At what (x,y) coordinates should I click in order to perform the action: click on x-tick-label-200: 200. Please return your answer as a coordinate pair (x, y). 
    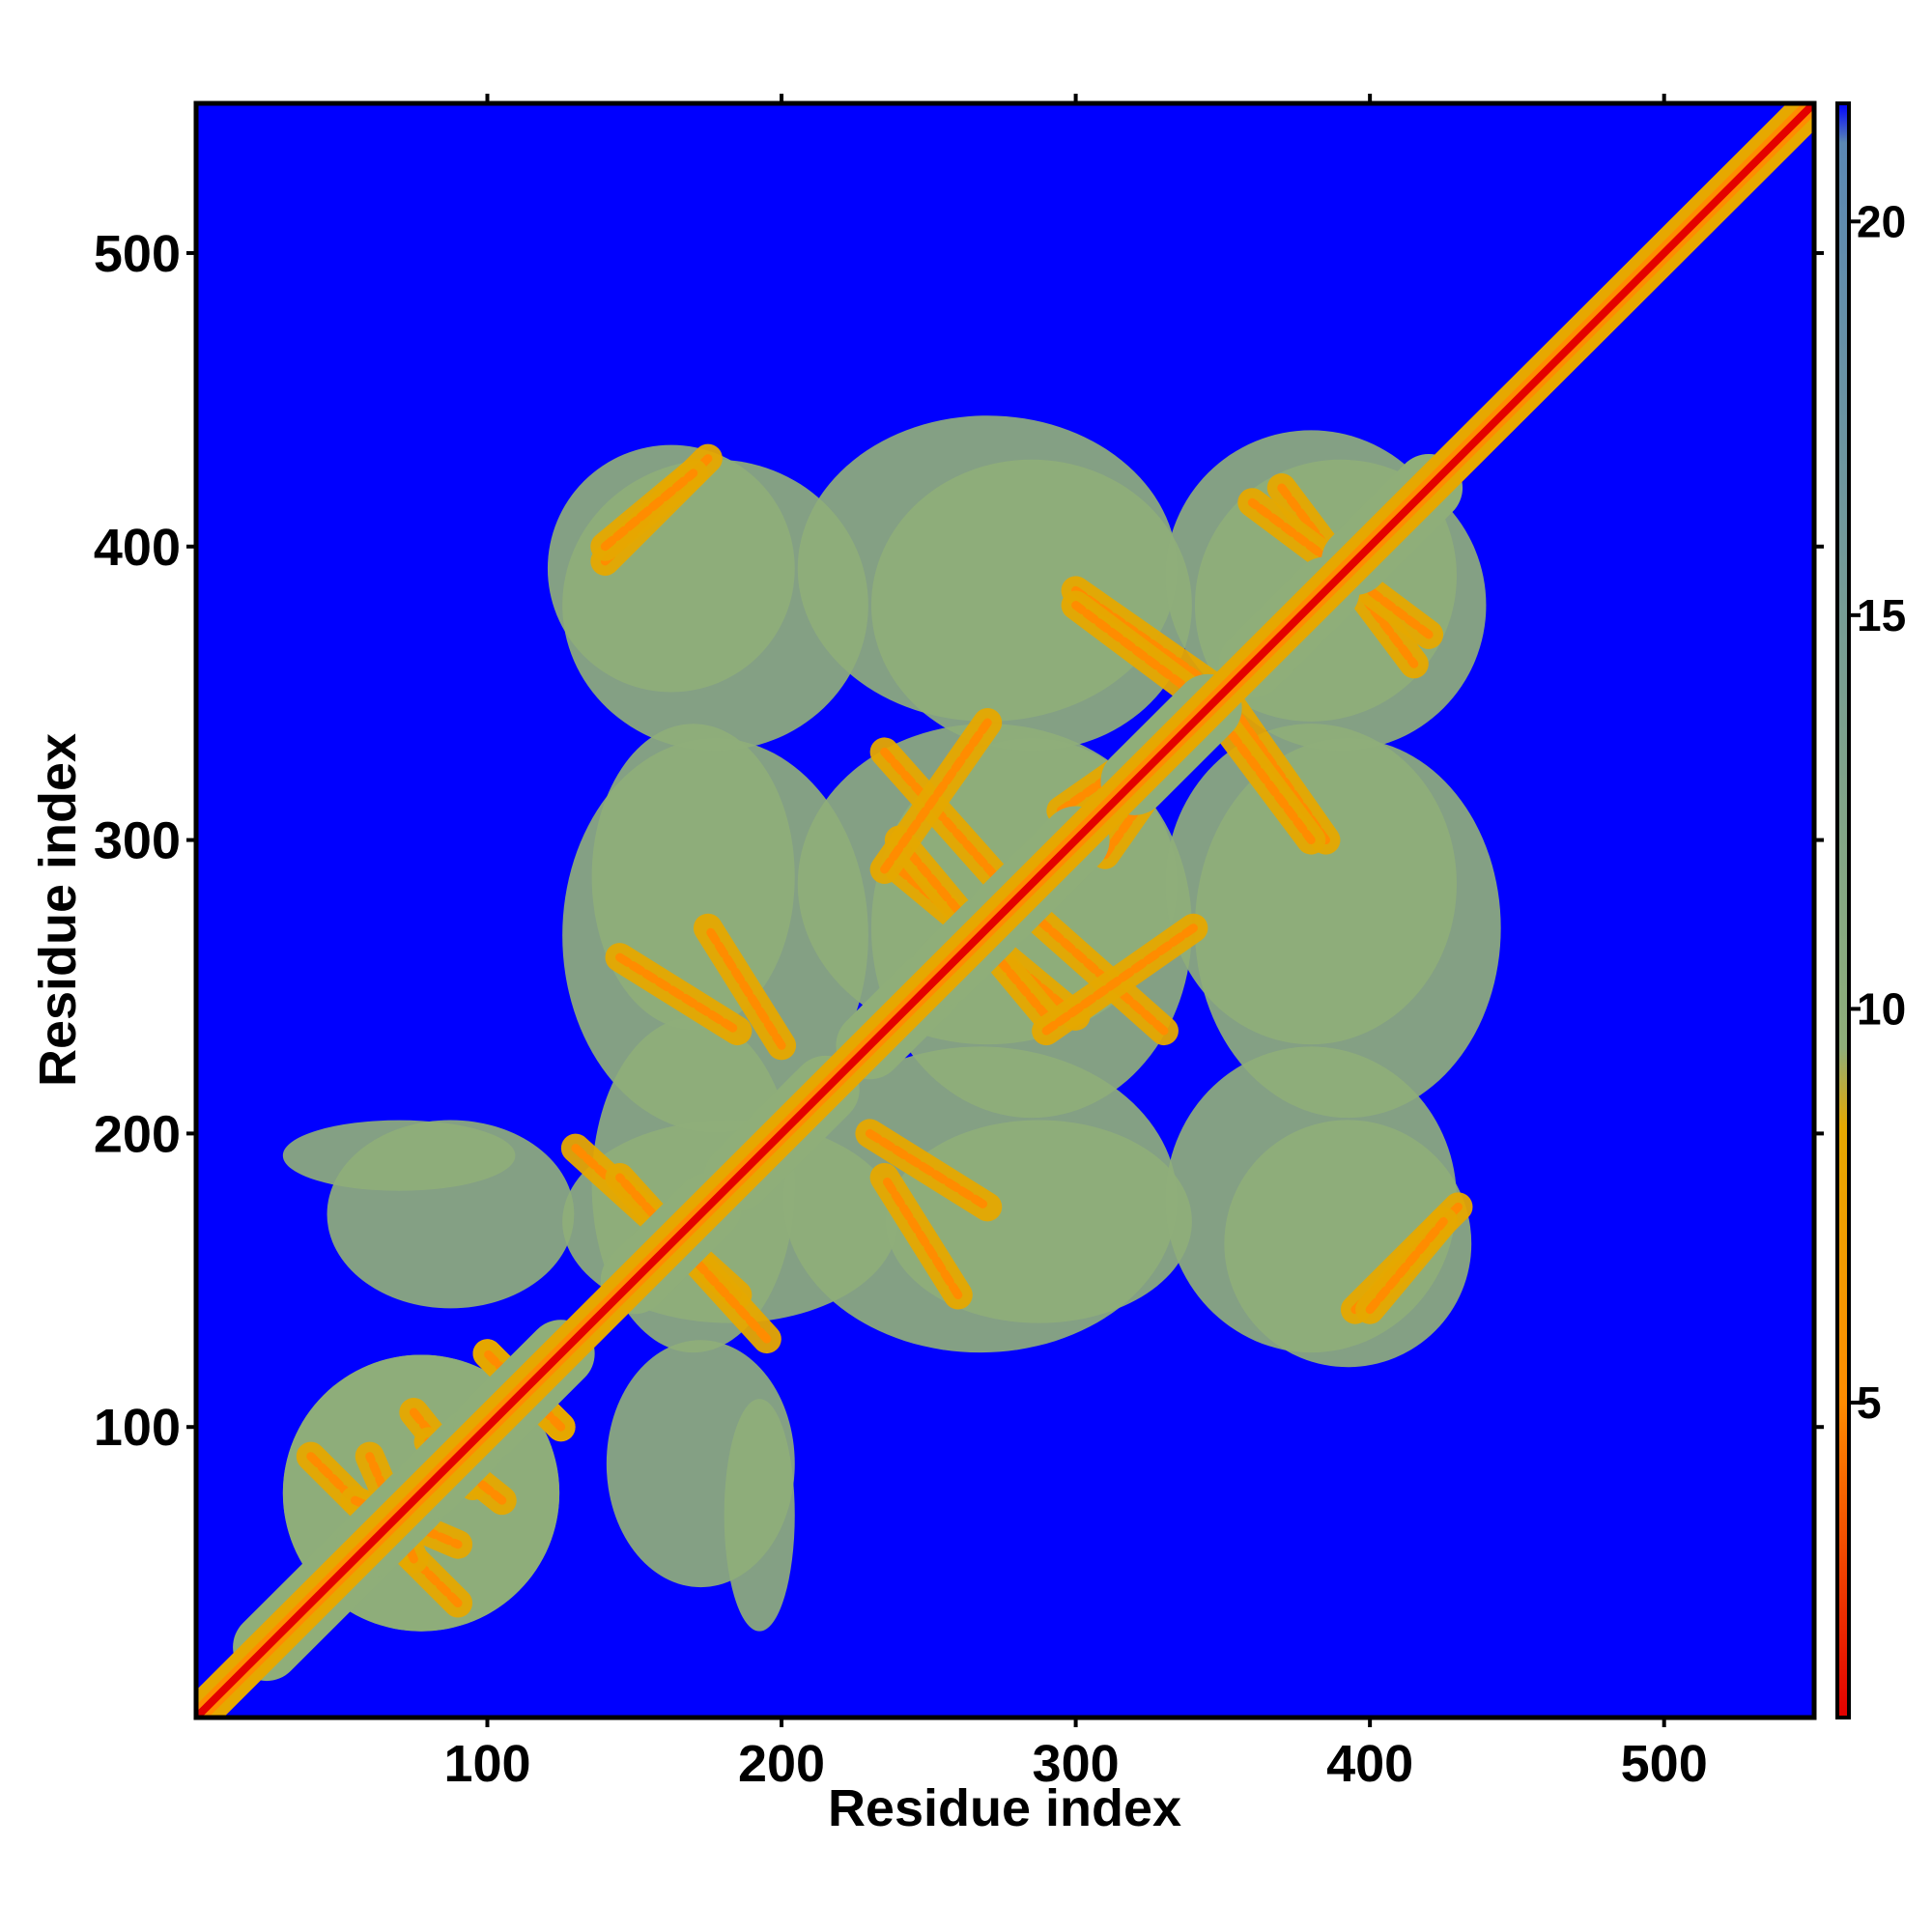
    Looking at the image, I should click on (781, 1764).